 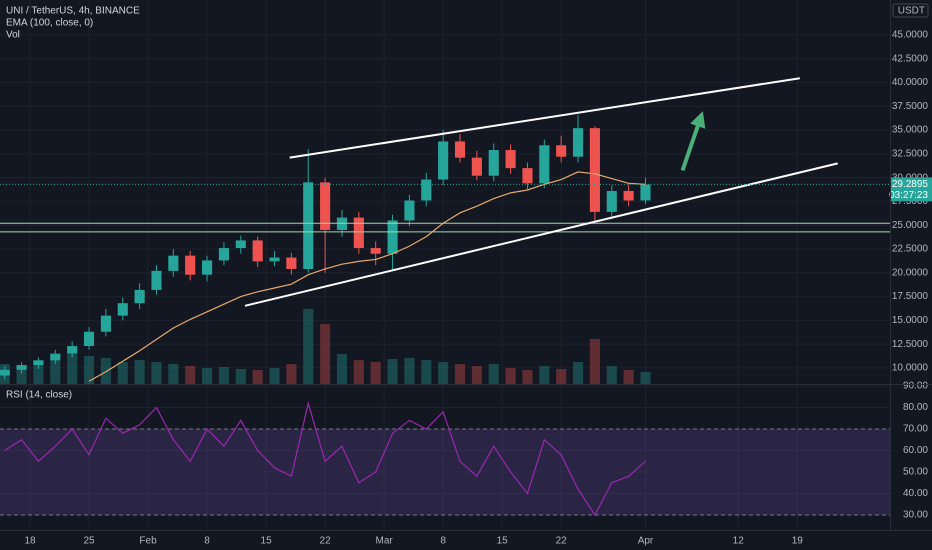 What do you see at coordinates (385, 541) in the screenshot?
I see `x-tick-label: Mar` at bounding box center [385, 541].